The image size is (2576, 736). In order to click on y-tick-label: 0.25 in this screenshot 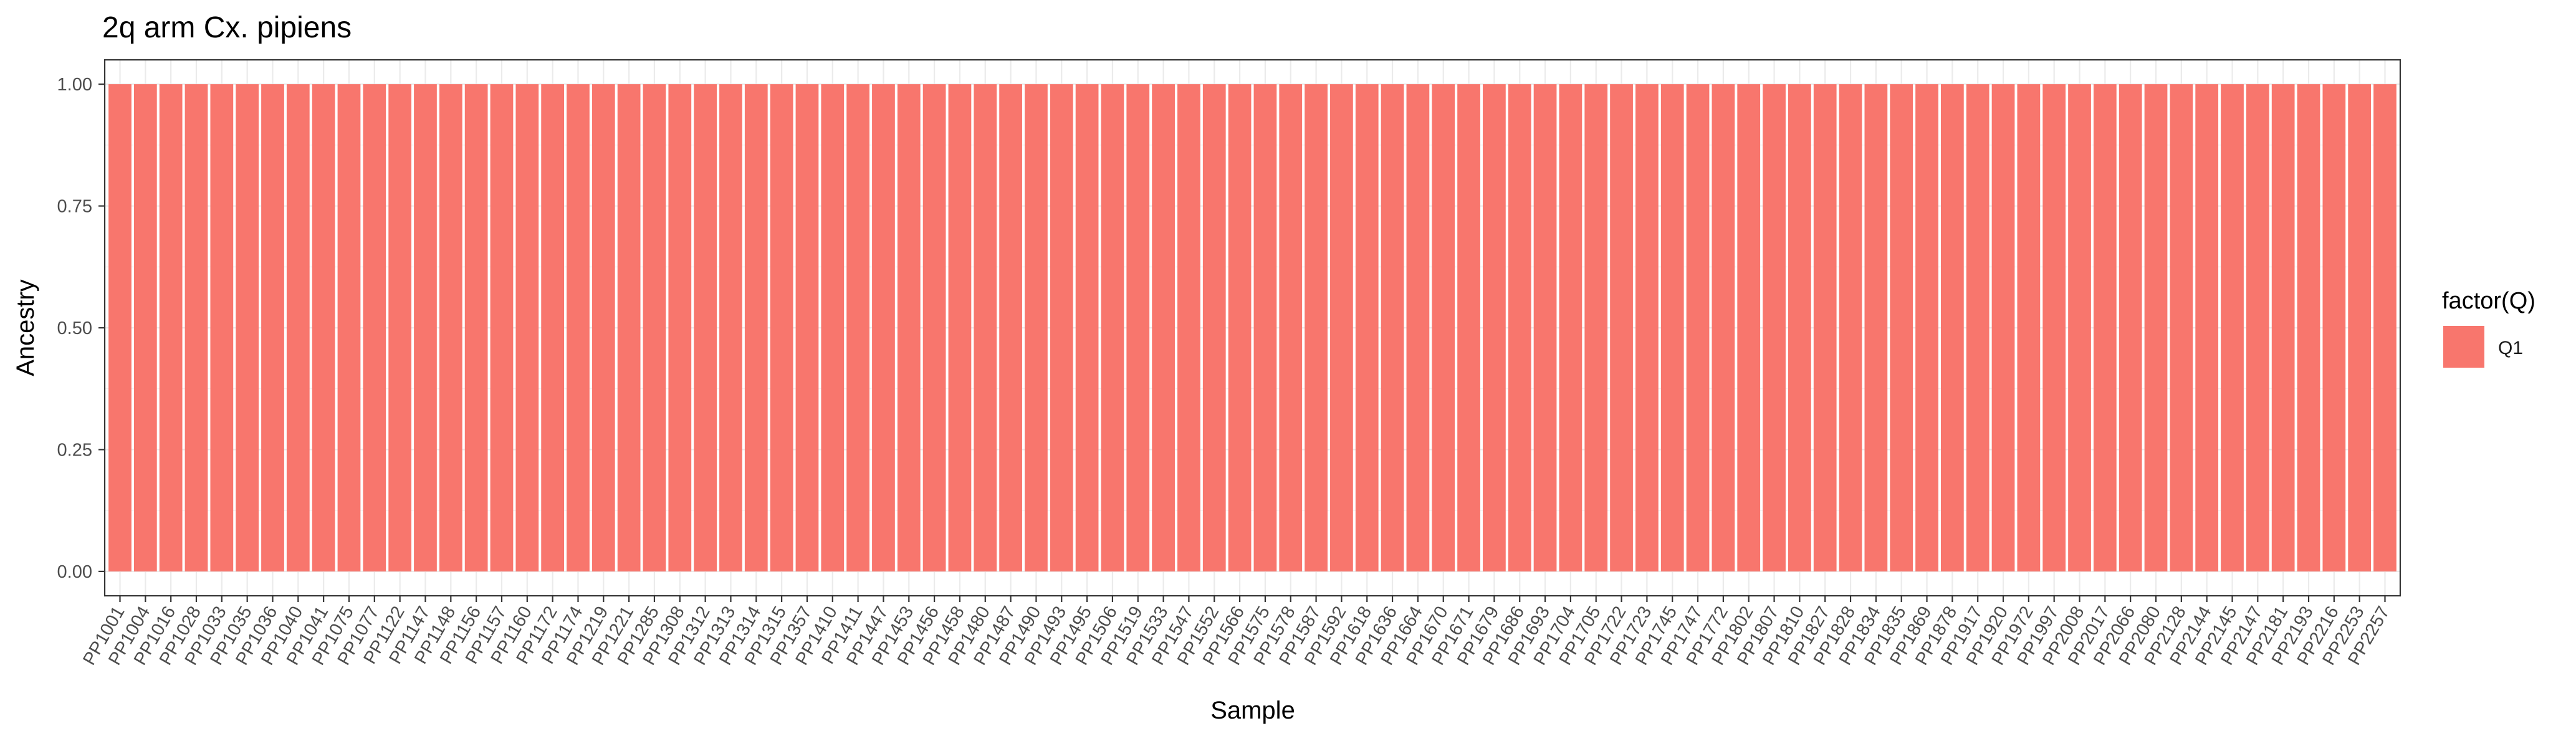, I will do `click(74, 450)`.